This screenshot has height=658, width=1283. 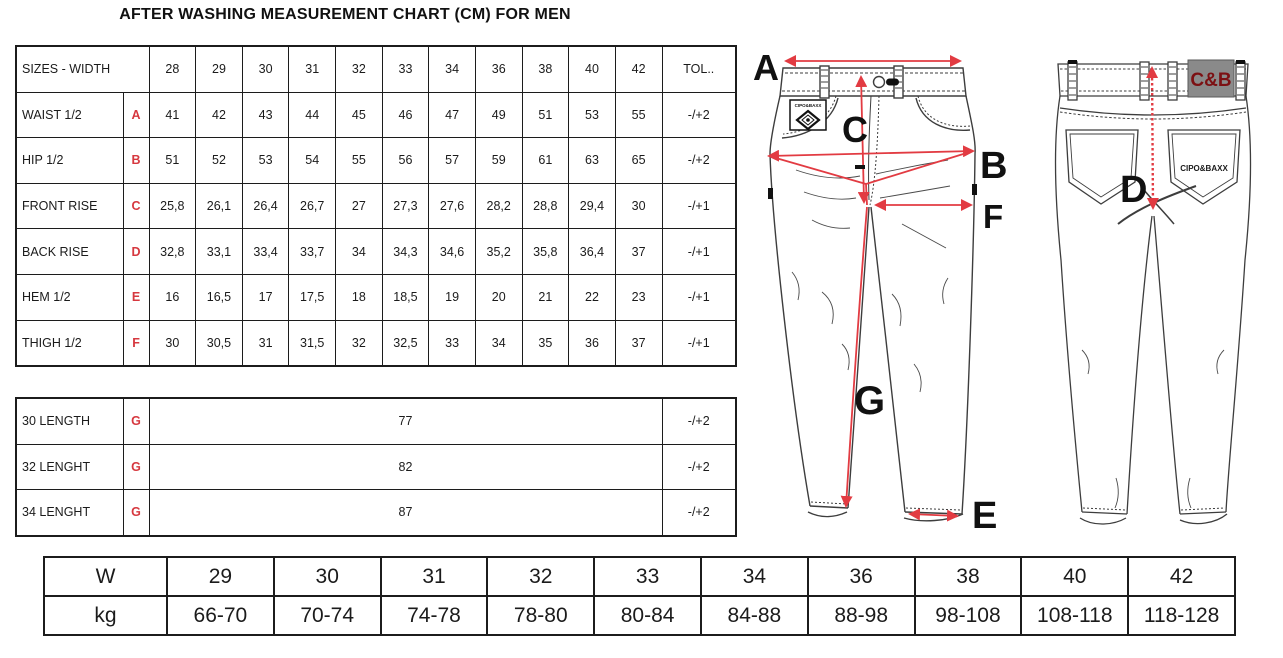 I want to click on kg-range: 118-128, so click(x=1181, y=615).